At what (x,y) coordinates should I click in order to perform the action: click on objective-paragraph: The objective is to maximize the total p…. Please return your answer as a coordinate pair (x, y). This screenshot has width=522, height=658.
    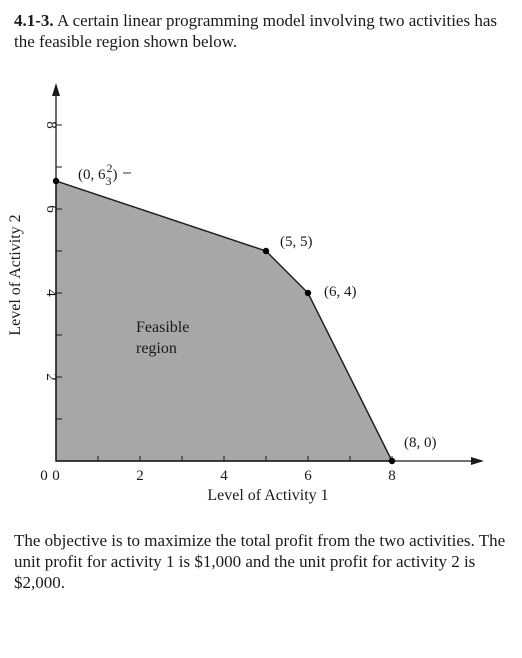
    Looking at the image, I should click on (260, 561).